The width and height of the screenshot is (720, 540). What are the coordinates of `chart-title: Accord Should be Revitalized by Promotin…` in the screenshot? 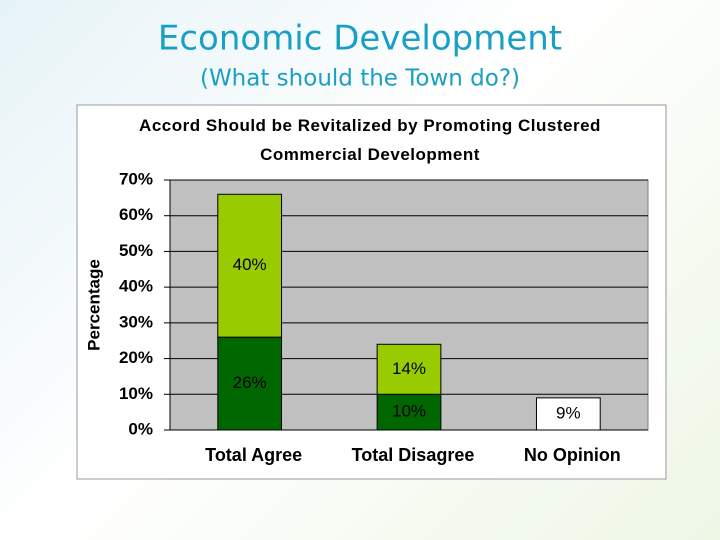 It's located at (370, 140).